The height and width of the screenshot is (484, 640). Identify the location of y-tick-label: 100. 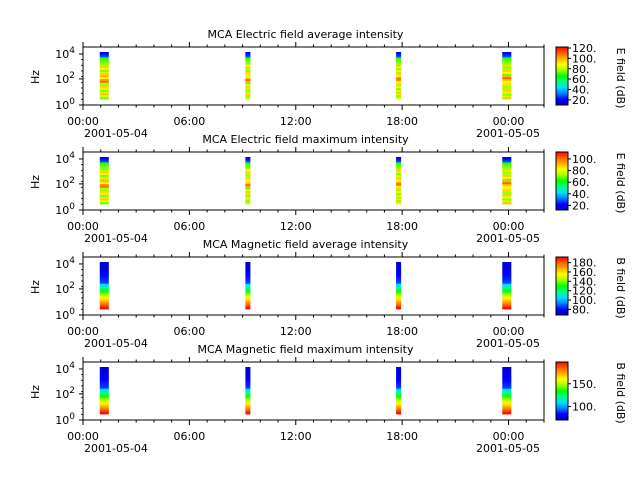
(65, 209).